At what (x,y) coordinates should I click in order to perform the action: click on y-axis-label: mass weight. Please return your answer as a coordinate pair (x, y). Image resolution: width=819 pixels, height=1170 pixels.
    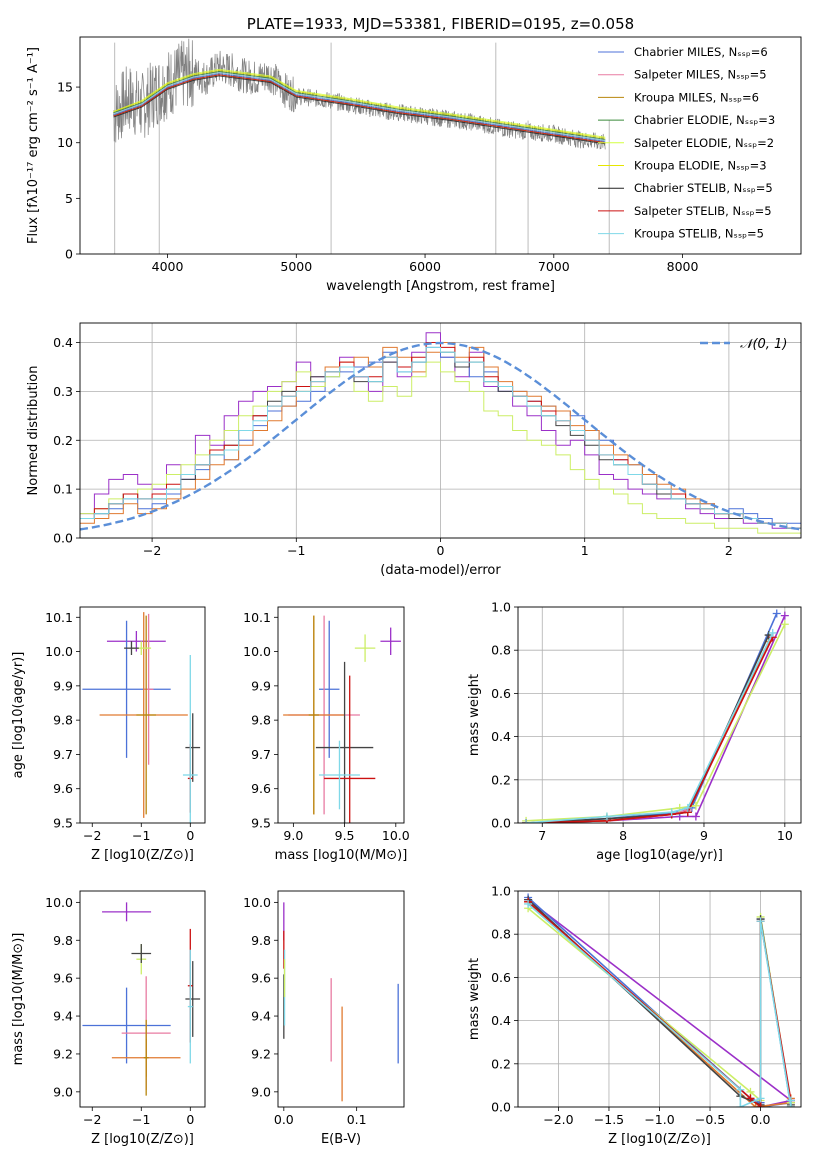
    Looking at the image, I should click on (474, 999).